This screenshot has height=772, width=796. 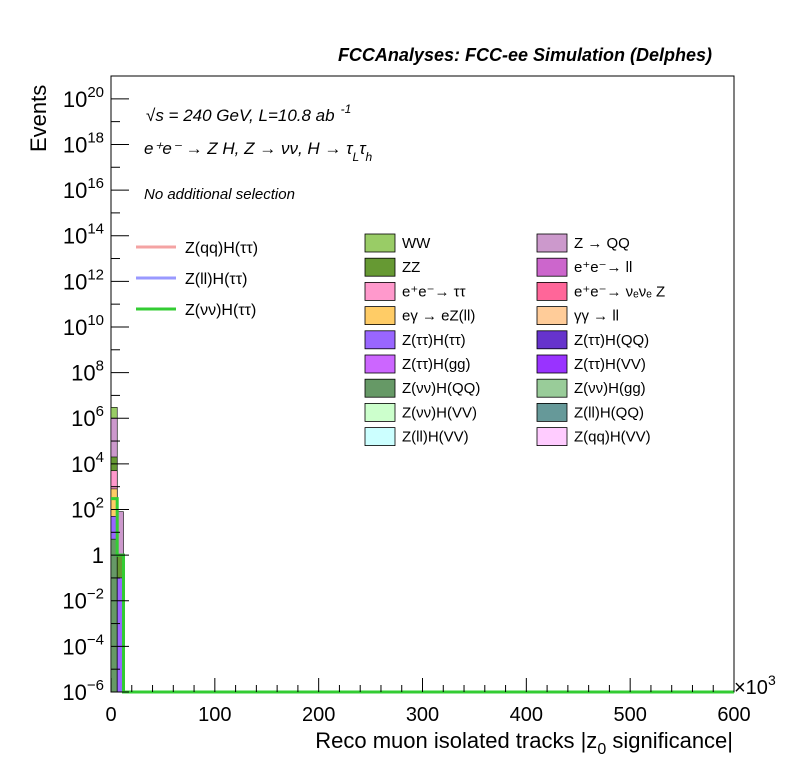 What do you see at coordinates (220, 310) in the screenshot?
I see `legend-label-signal-2: Z(νν)H(ττ)` at bounding box center [220, 310].